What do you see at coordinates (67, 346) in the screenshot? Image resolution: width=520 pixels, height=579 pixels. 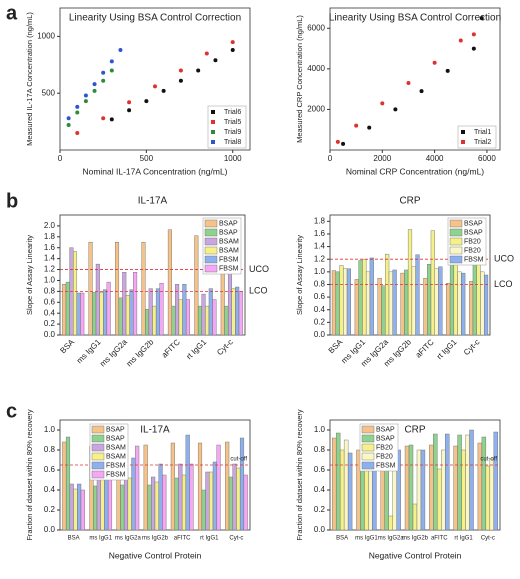 I see `x-tick-label: BSA` at bounding box center [67, 346].